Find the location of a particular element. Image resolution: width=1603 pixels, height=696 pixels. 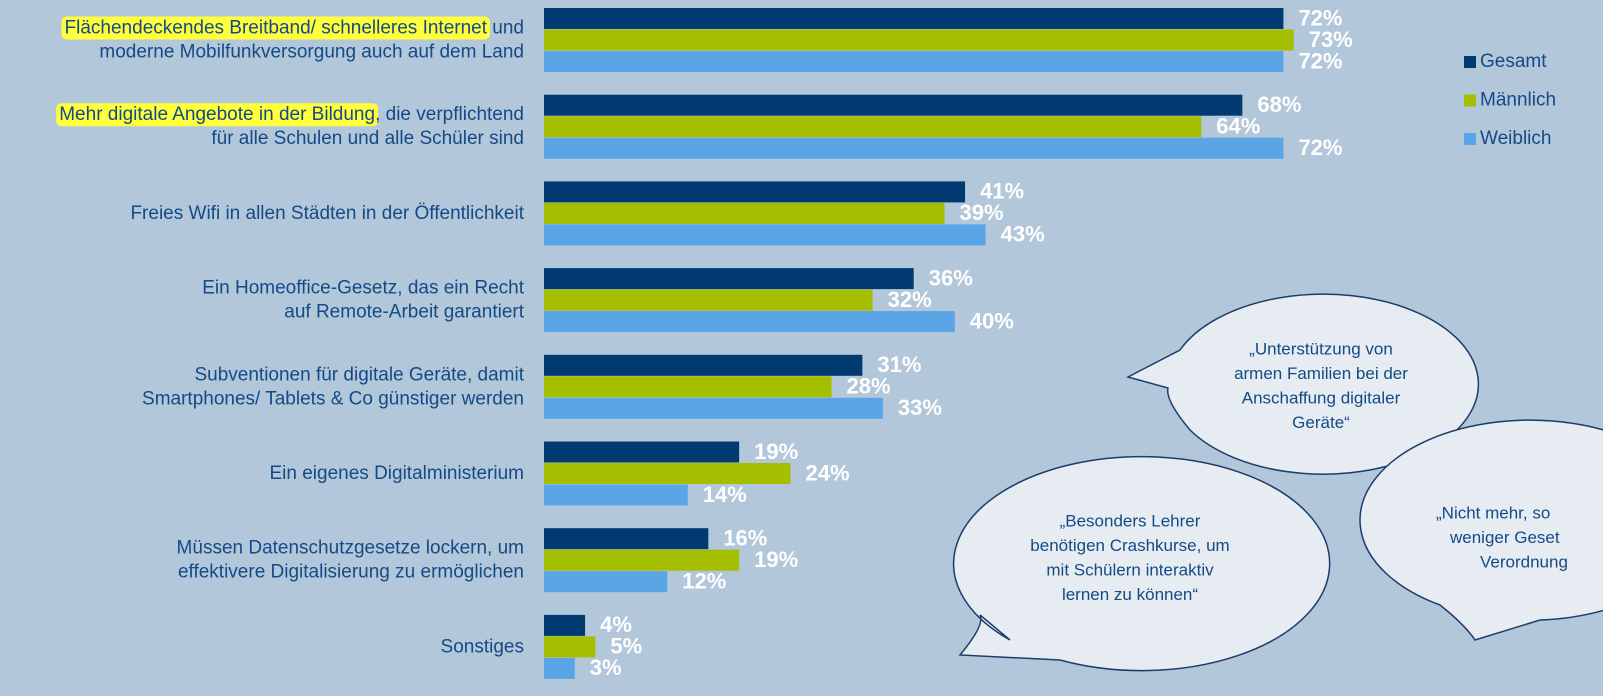

annotation-text: armen Familien bei der is located at coordinates (1321, 373).